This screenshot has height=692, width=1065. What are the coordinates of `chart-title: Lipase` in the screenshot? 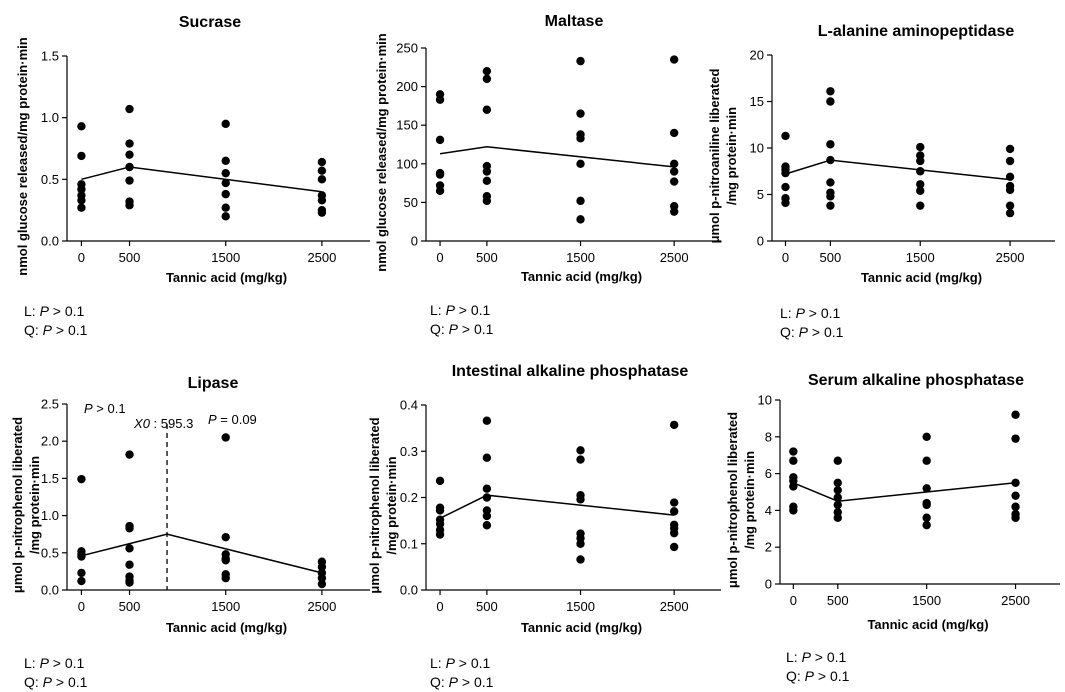 It's located at (213, 383).